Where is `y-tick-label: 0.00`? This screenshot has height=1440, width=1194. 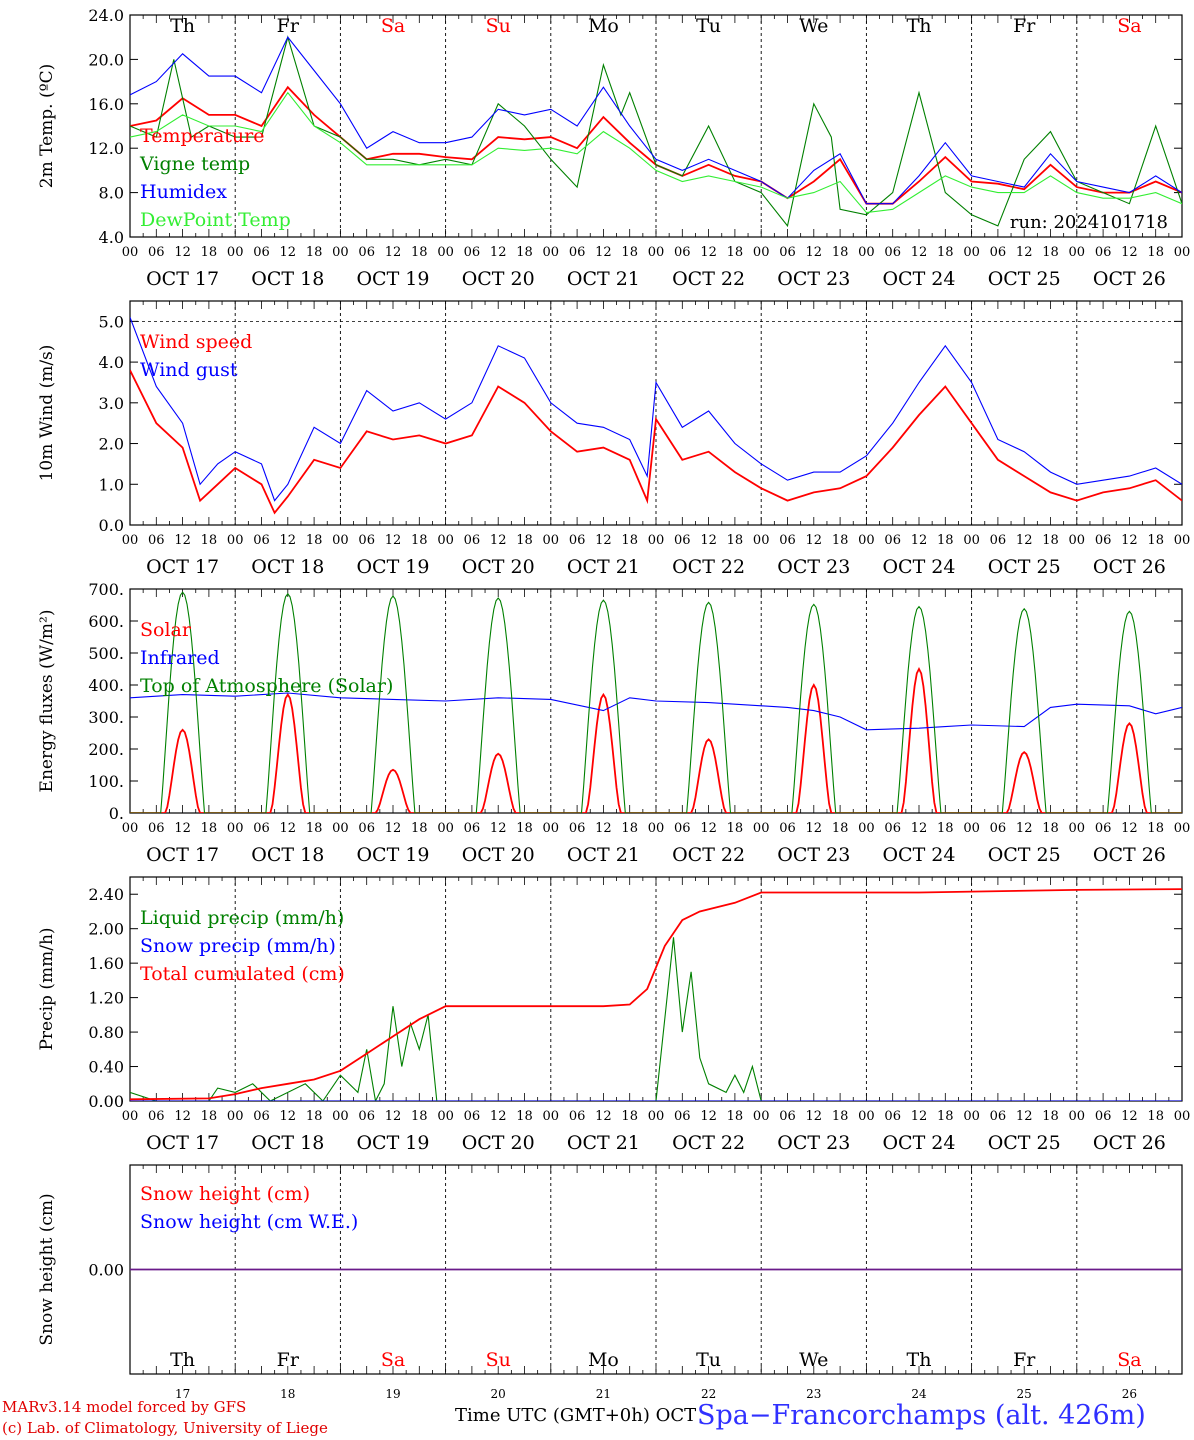 y-tick-label: 0.00 is located at coordinates (106, 1270).